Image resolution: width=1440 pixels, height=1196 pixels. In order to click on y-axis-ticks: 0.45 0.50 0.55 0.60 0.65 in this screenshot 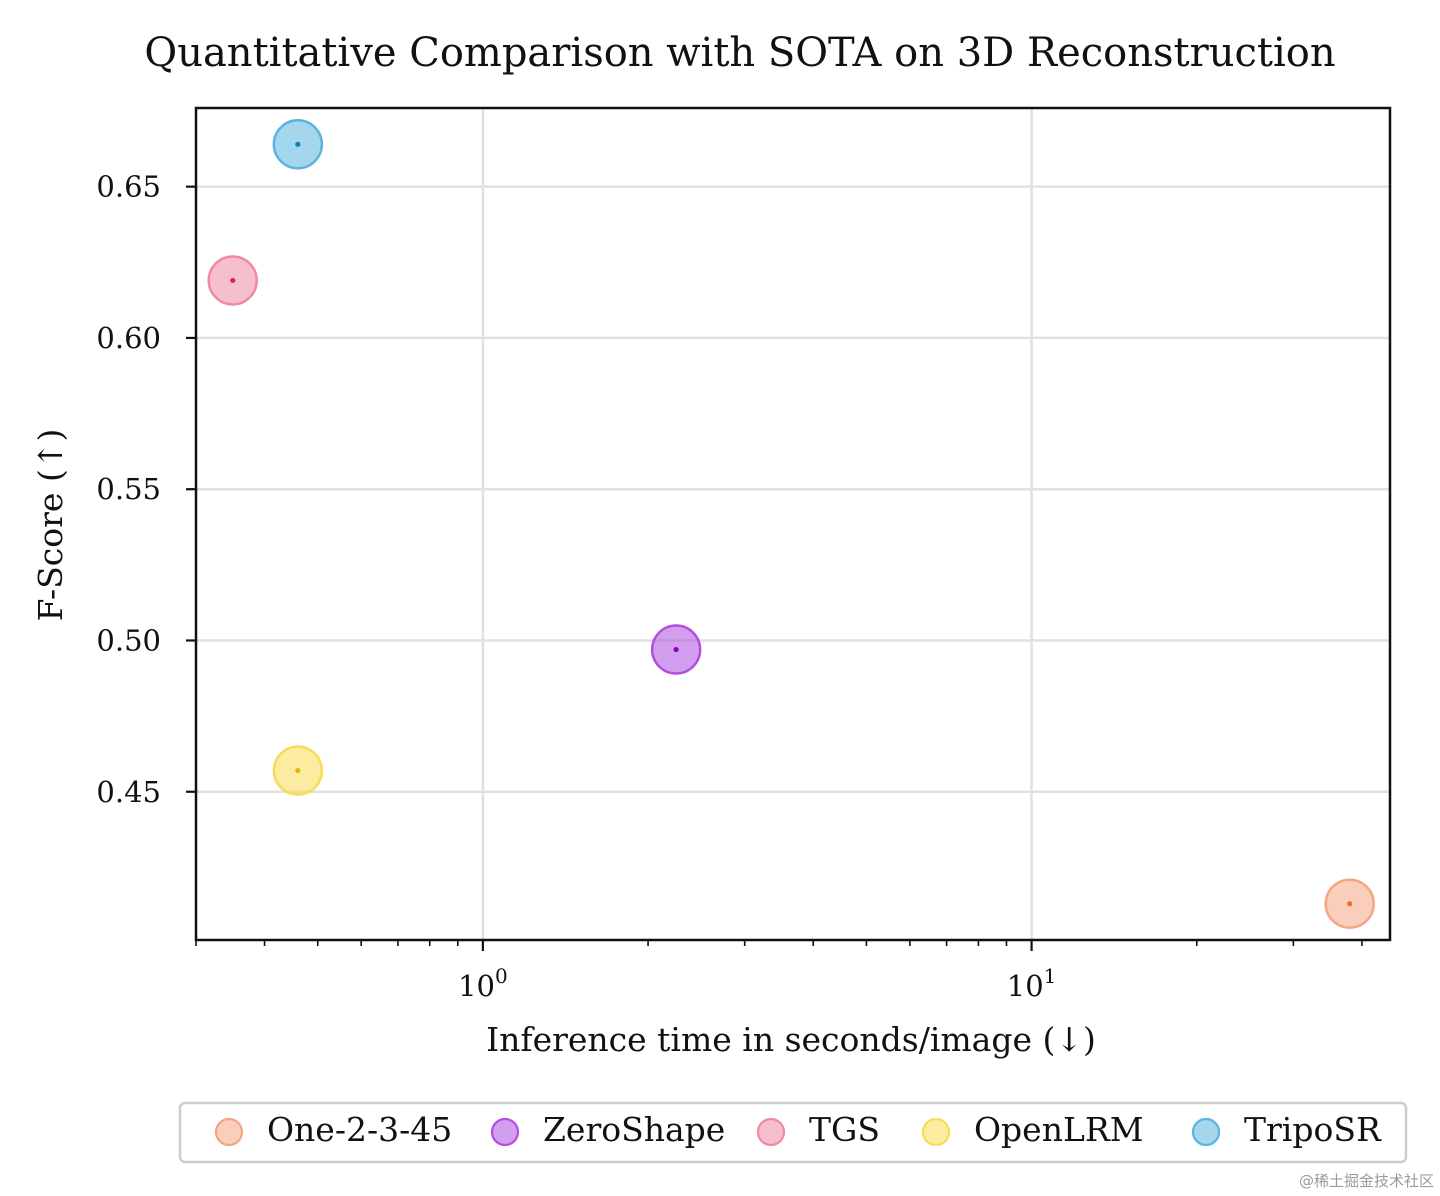, I will do `click(146, 489)`.